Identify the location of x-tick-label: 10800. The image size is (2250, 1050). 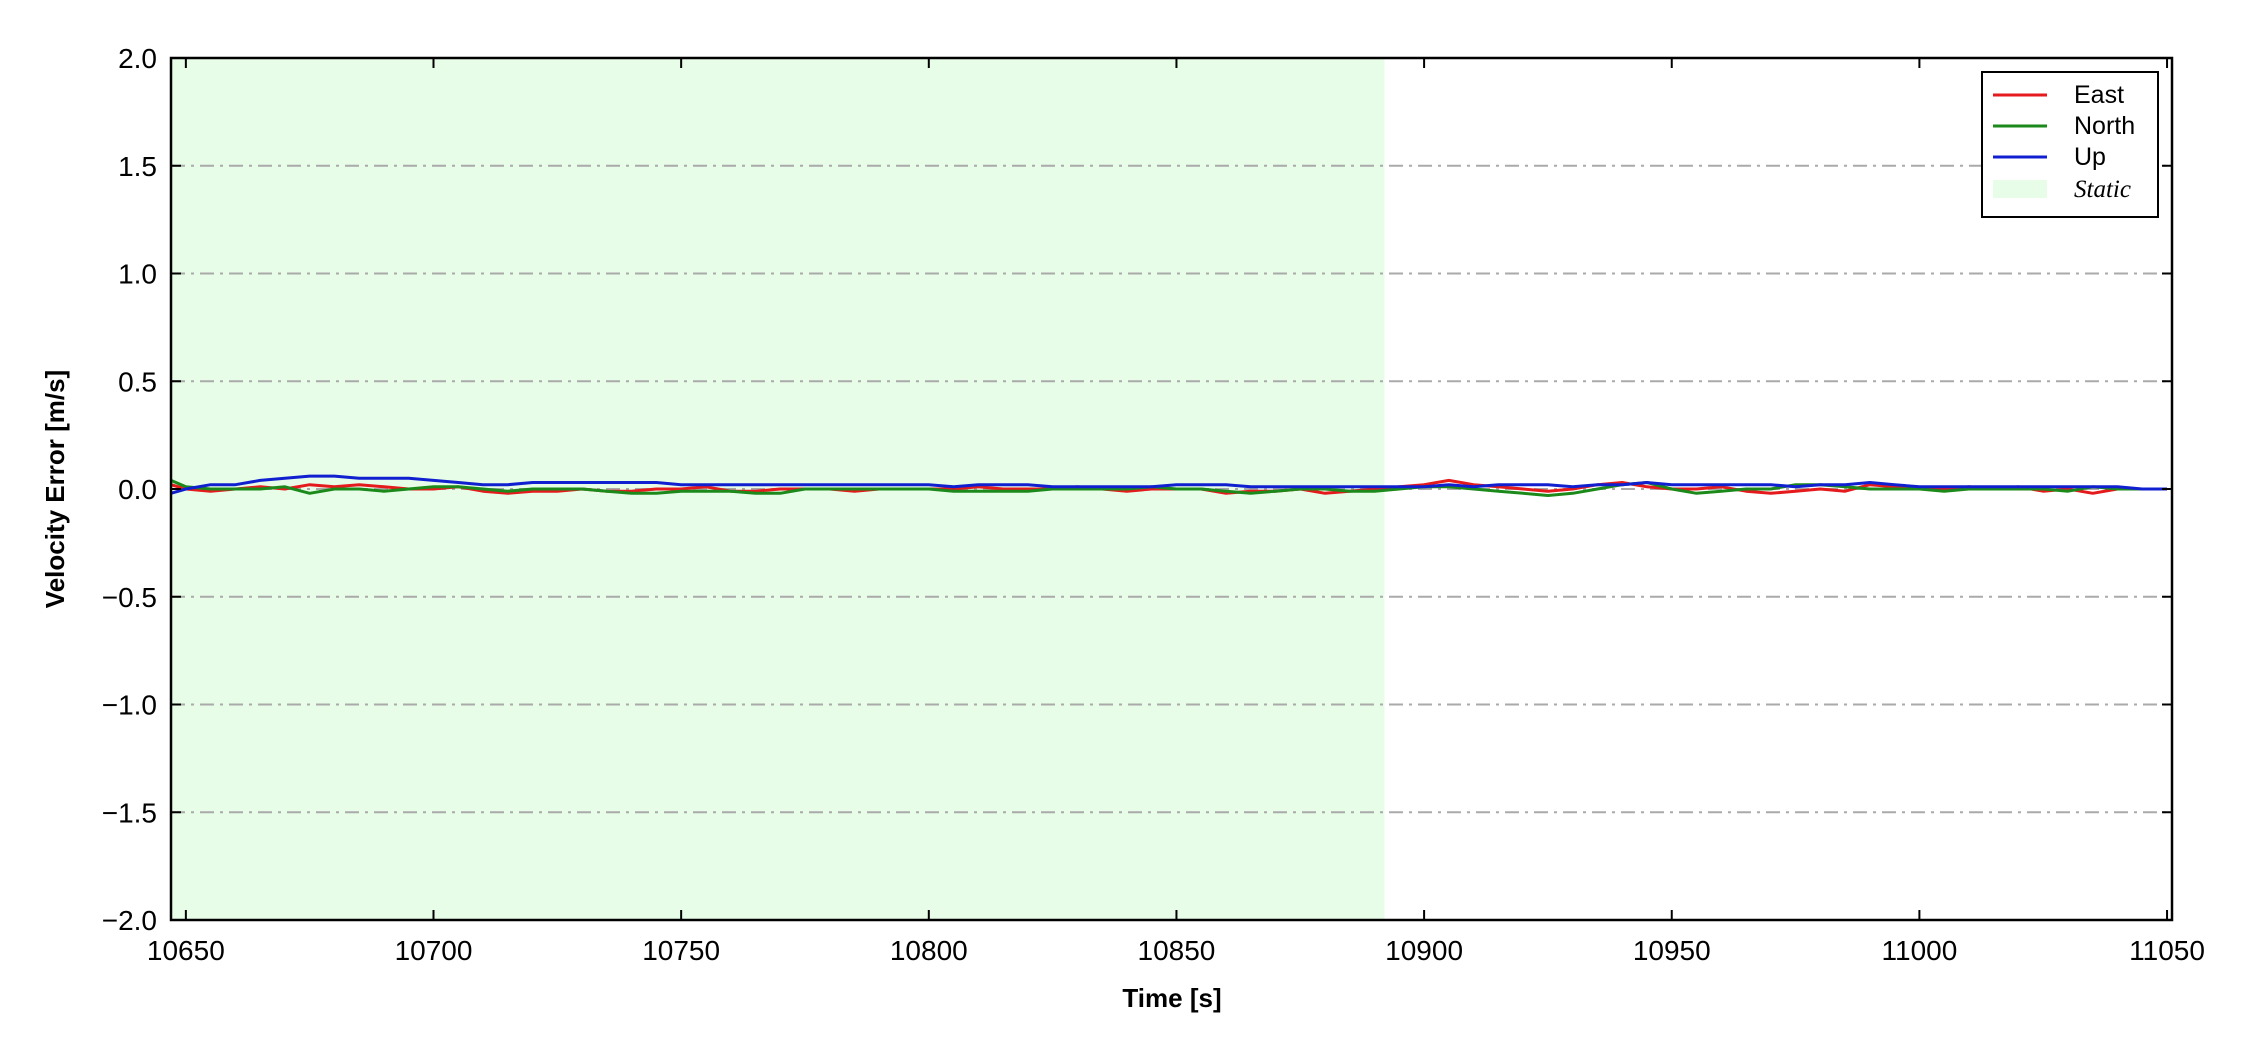
(929, 950).